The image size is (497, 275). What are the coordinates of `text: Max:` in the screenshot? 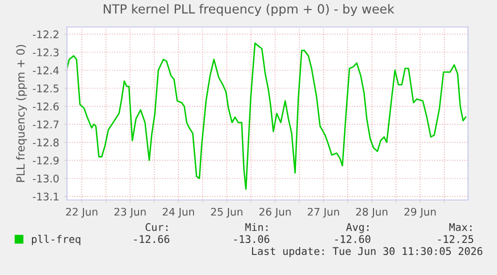 It's located at (460, 227).